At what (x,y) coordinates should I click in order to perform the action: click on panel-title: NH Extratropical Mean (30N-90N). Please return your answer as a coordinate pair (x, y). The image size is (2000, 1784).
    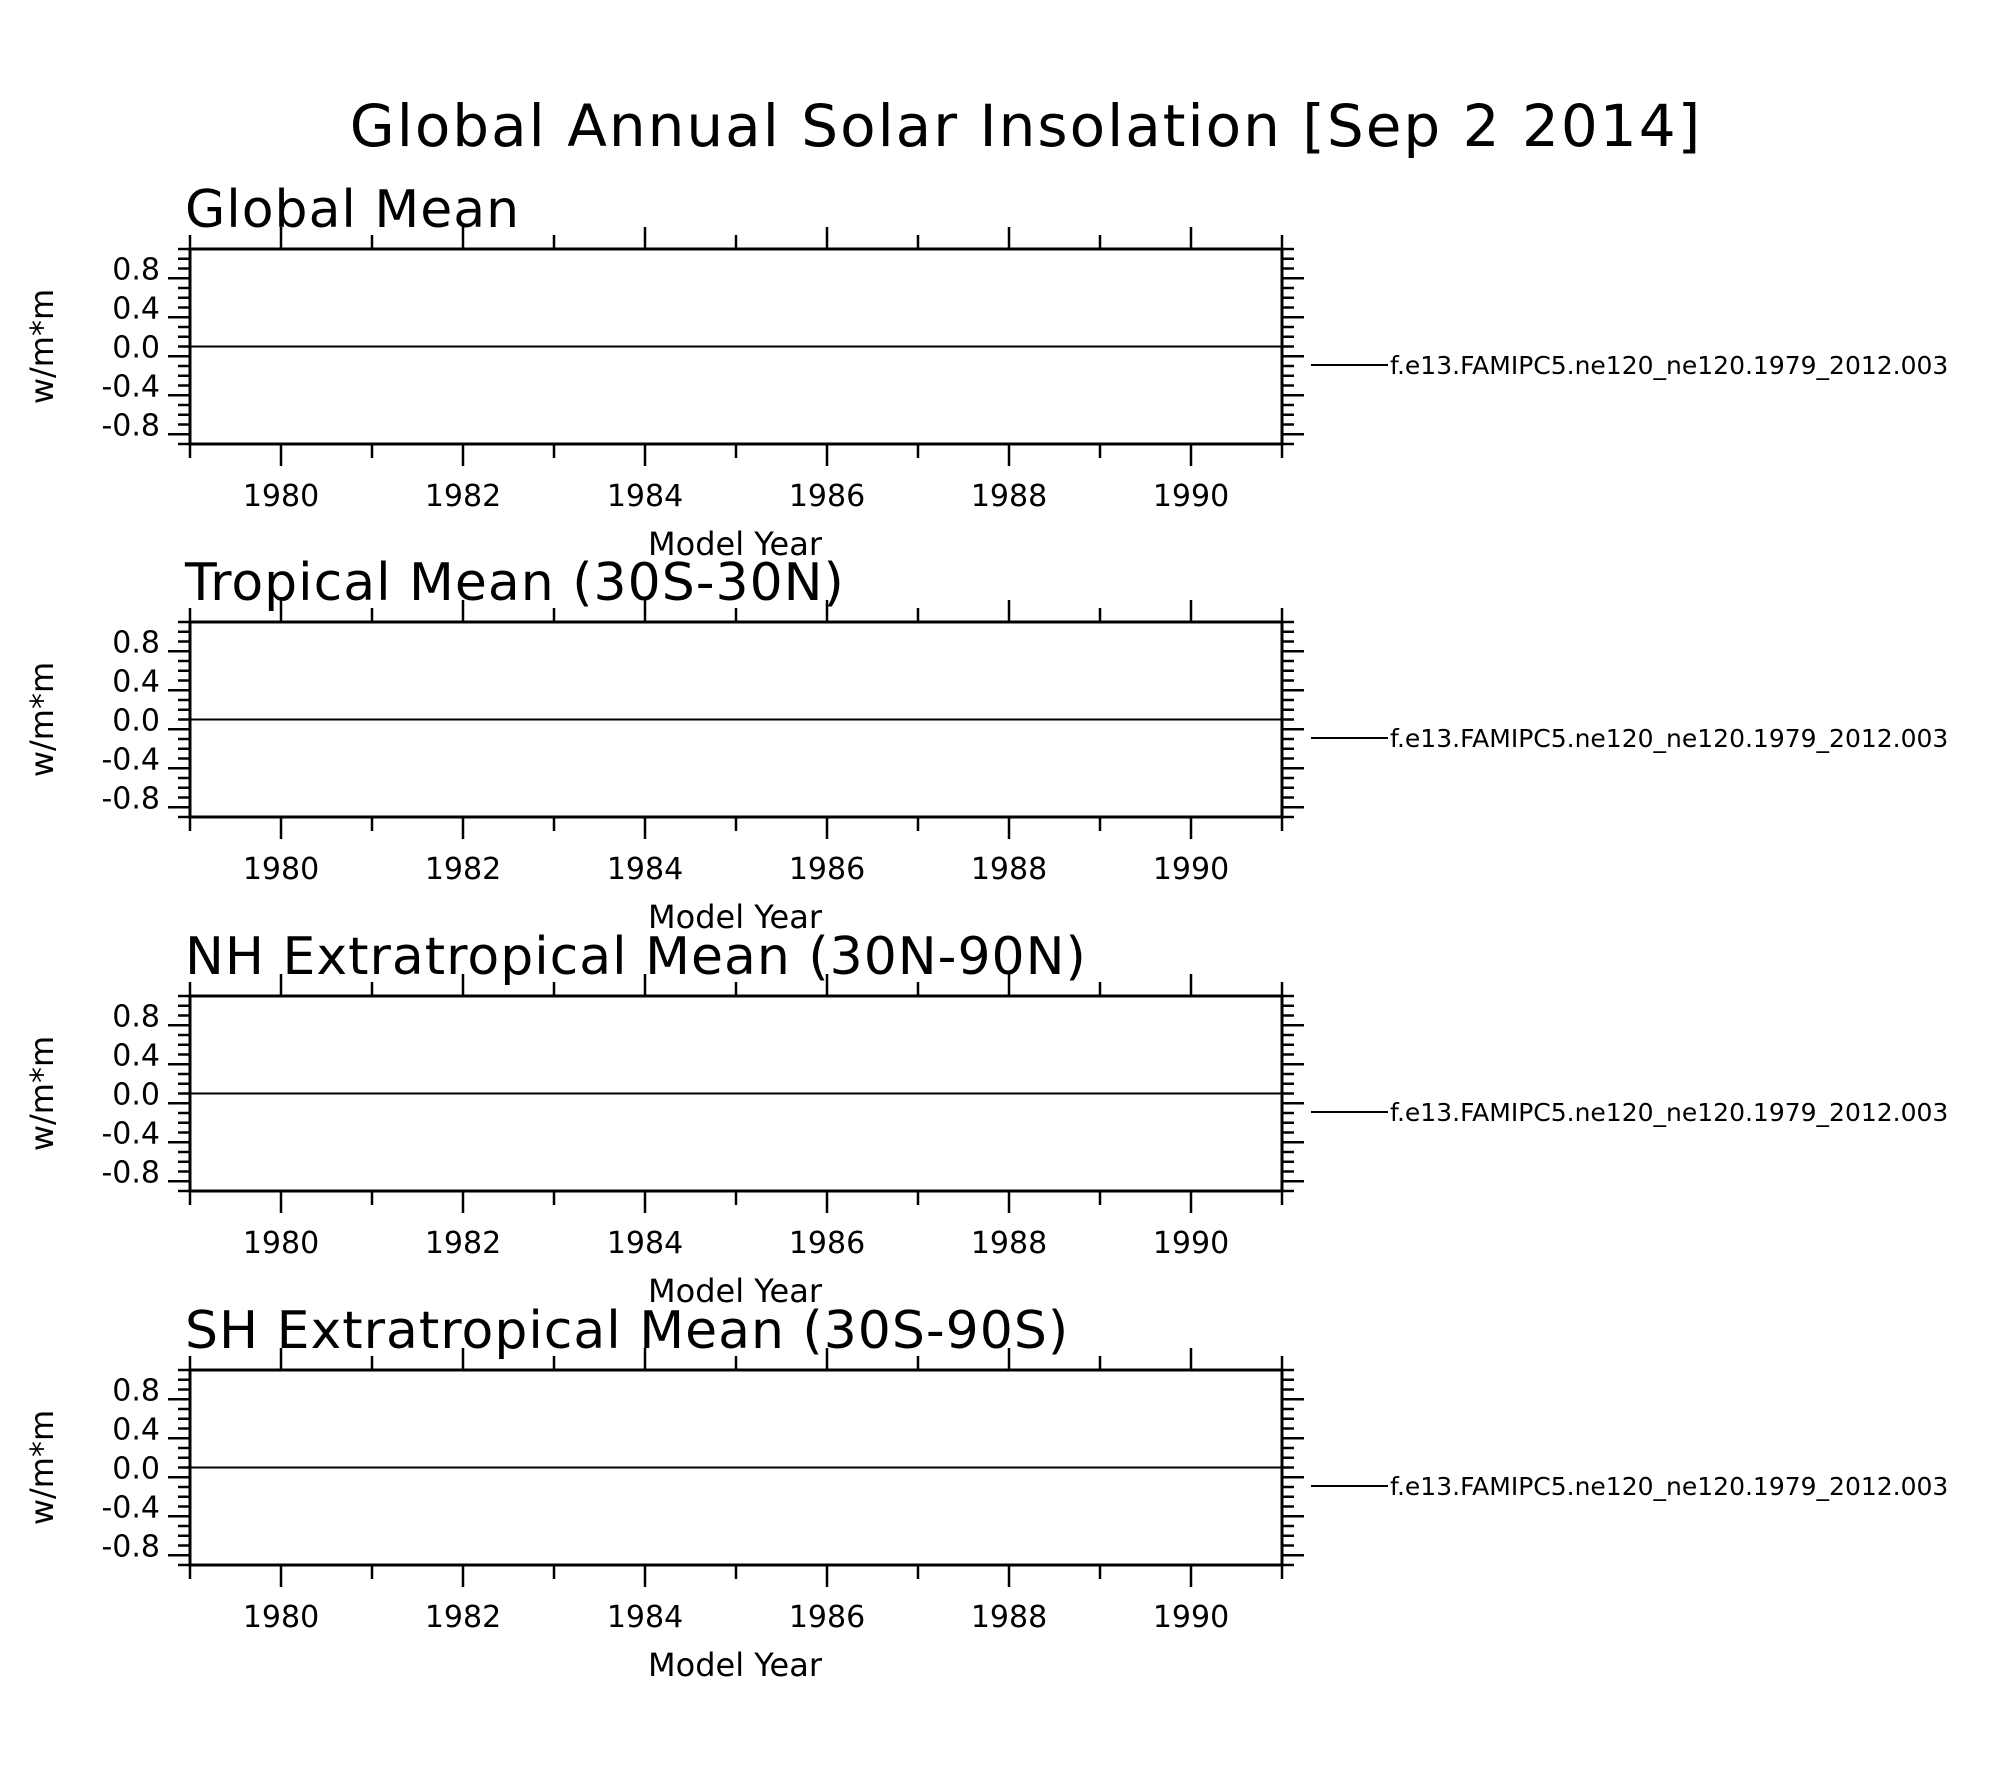
    Looking at the image, I should click on (636, 957).